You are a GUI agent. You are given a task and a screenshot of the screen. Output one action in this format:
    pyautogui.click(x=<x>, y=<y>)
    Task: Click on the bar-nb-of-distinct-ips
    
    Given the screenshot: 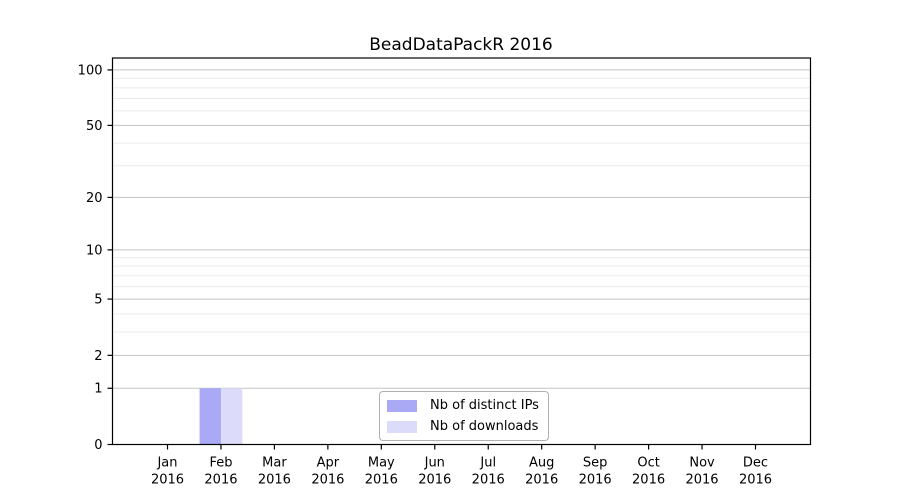 What is the action you would take?
    pyautogui.click(x=210, y=416)
    